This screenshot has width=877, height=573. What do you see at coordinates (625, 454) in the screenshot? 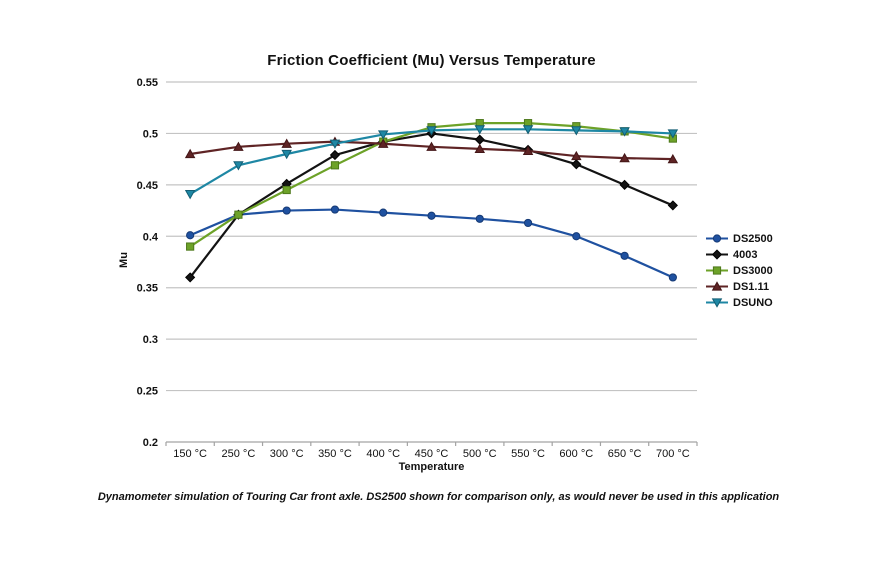
I see `x-tick-label: 650 °C` at bounding box center [625, 454].